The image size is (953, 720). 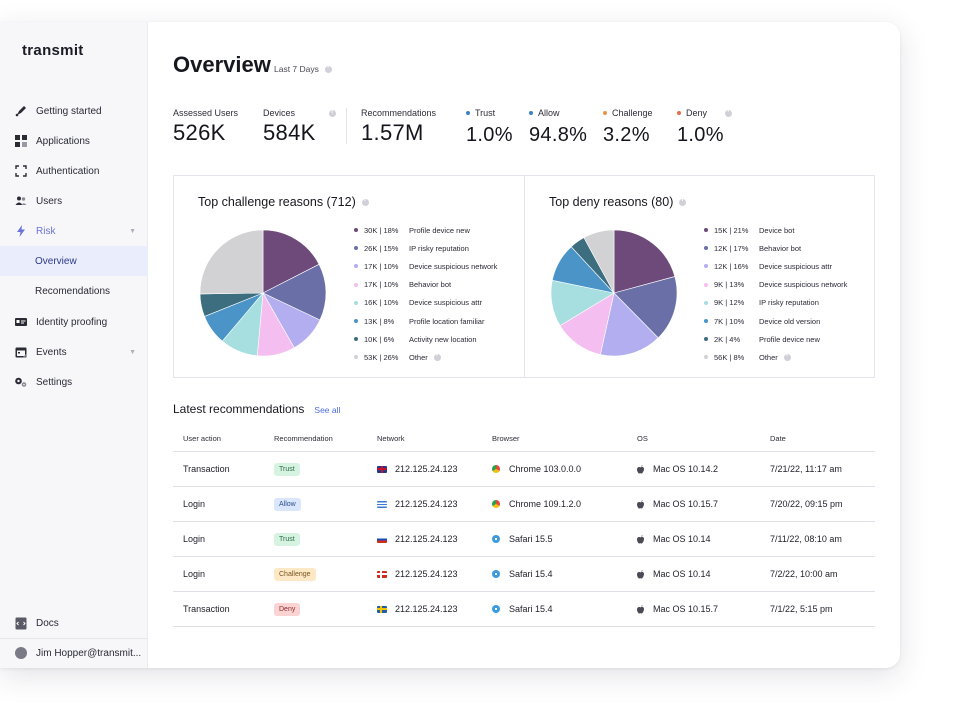 I want to click on stat-recommendations: Recommendations 1.57M, so click(x=398, y=127).